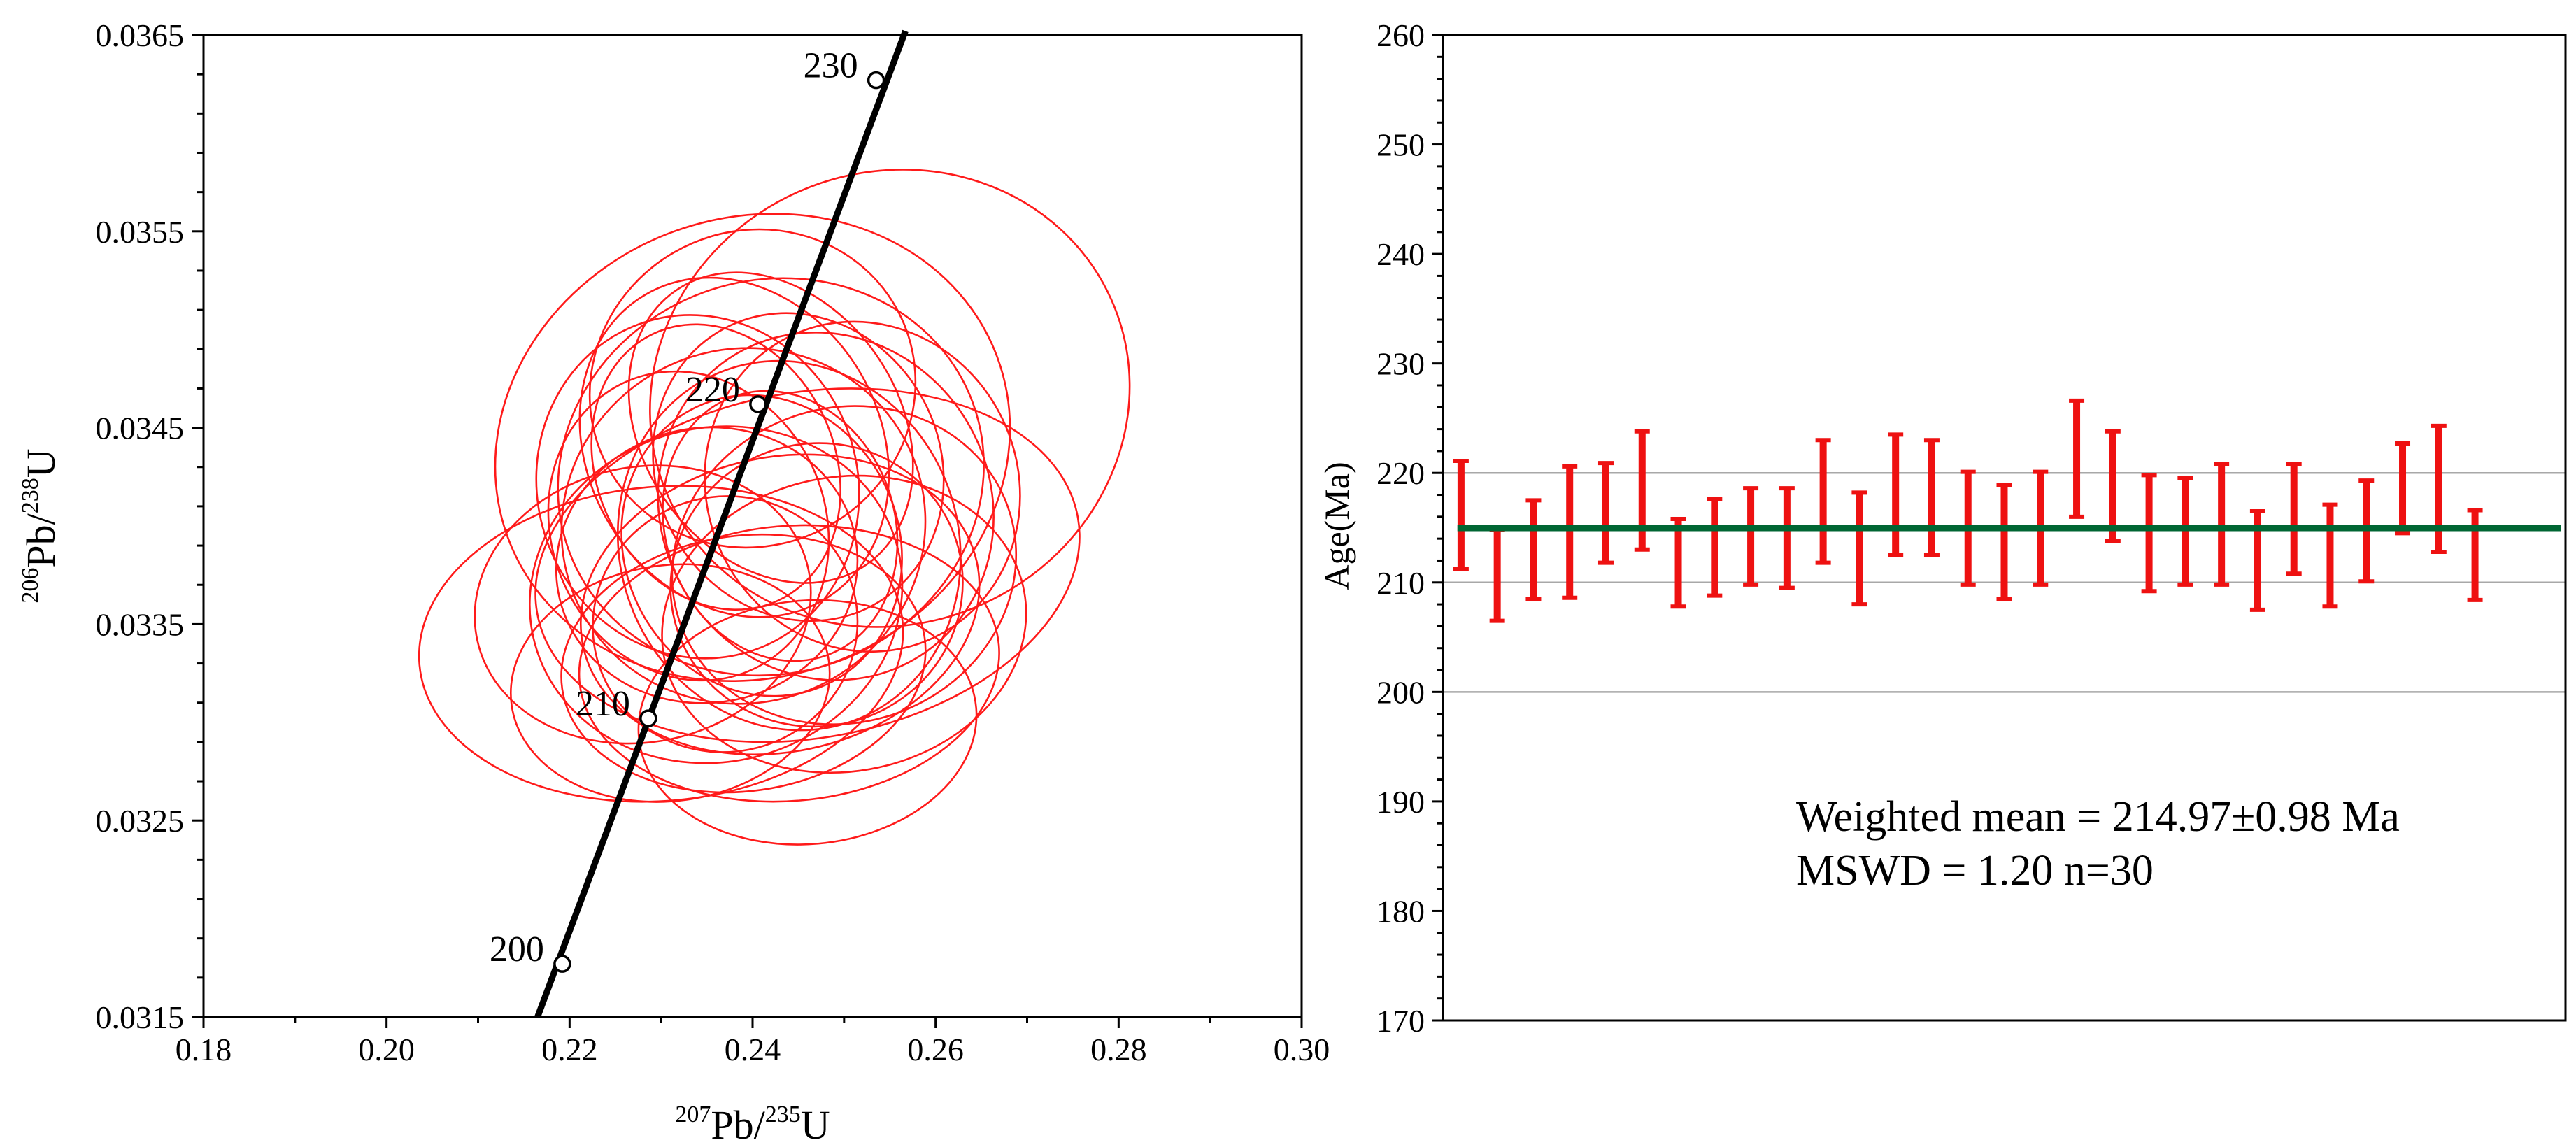 The image size is (2576, 1147). I want to click on concordia-x-tick-label: 0.24, so click(753, 1049).